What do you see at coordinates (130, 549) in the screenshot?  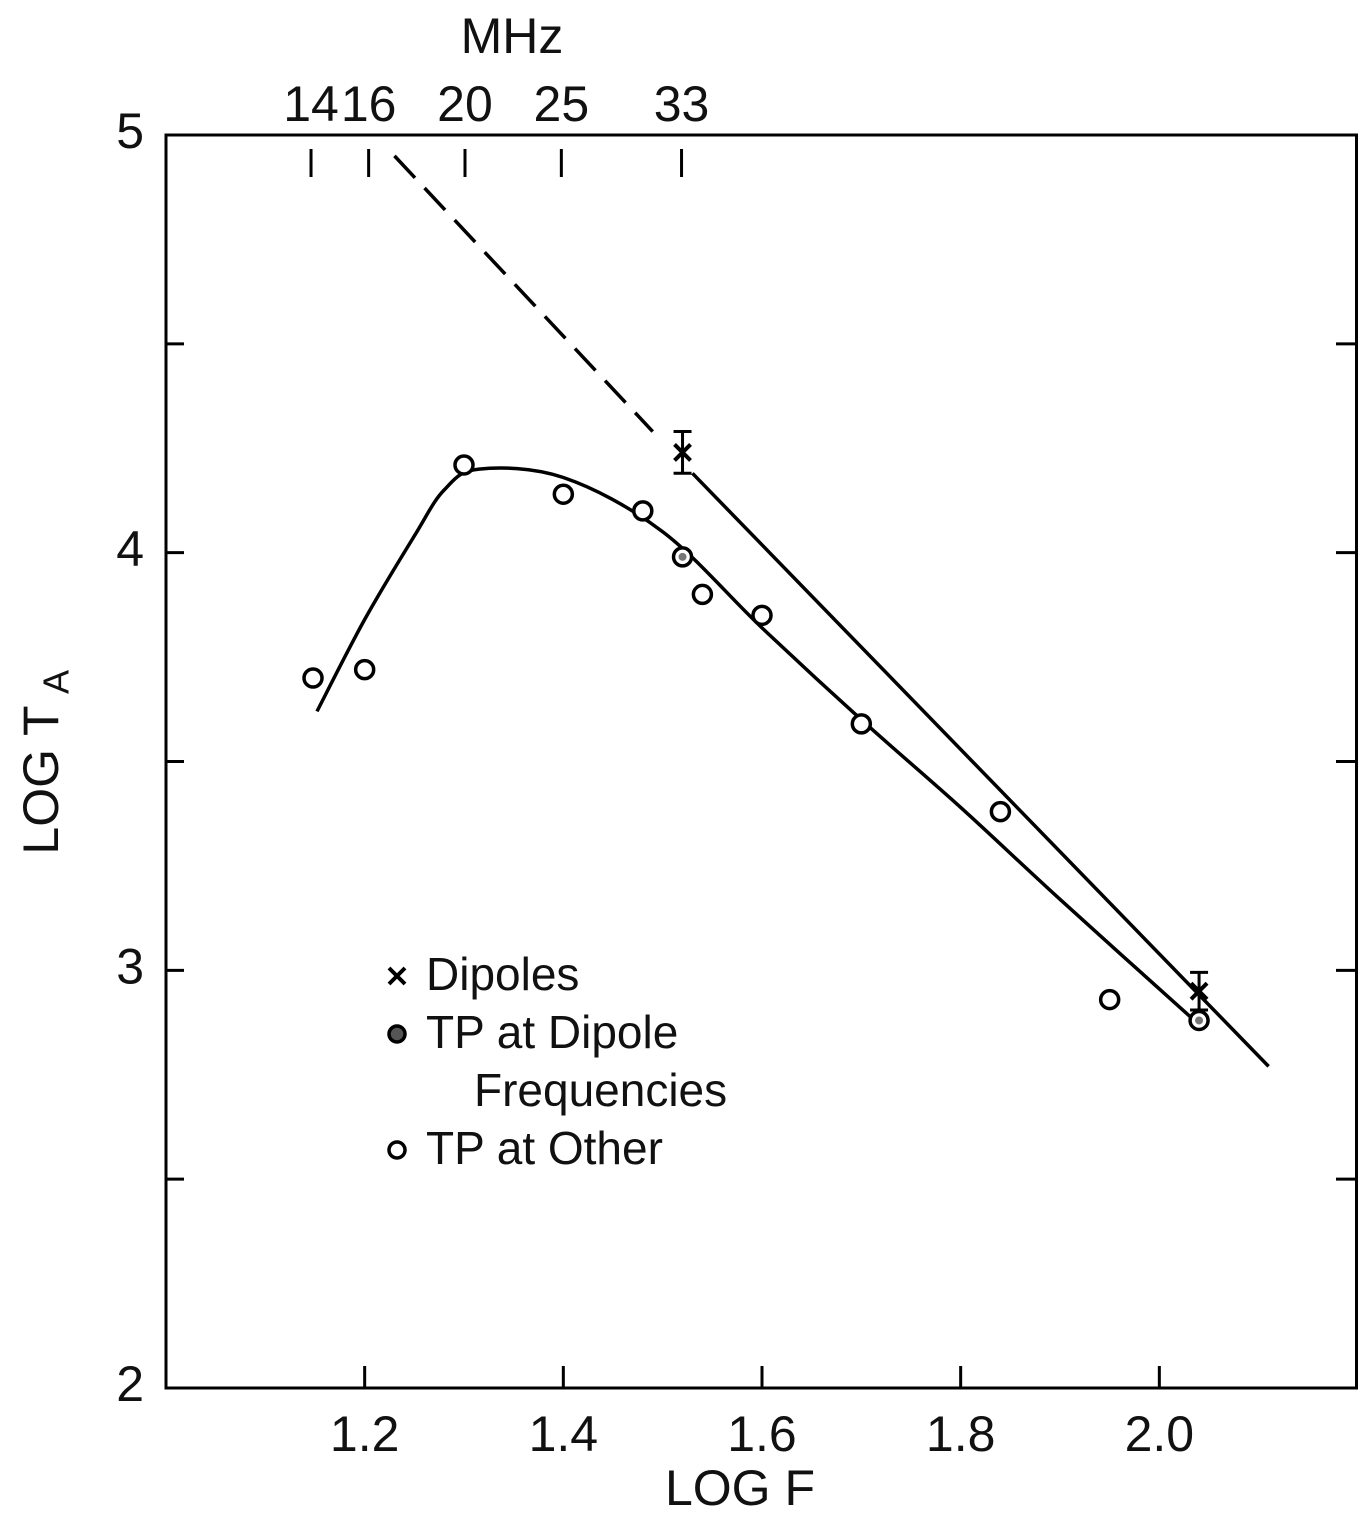 I see `y-tick-label: 4` at bounding box center [130, 549].